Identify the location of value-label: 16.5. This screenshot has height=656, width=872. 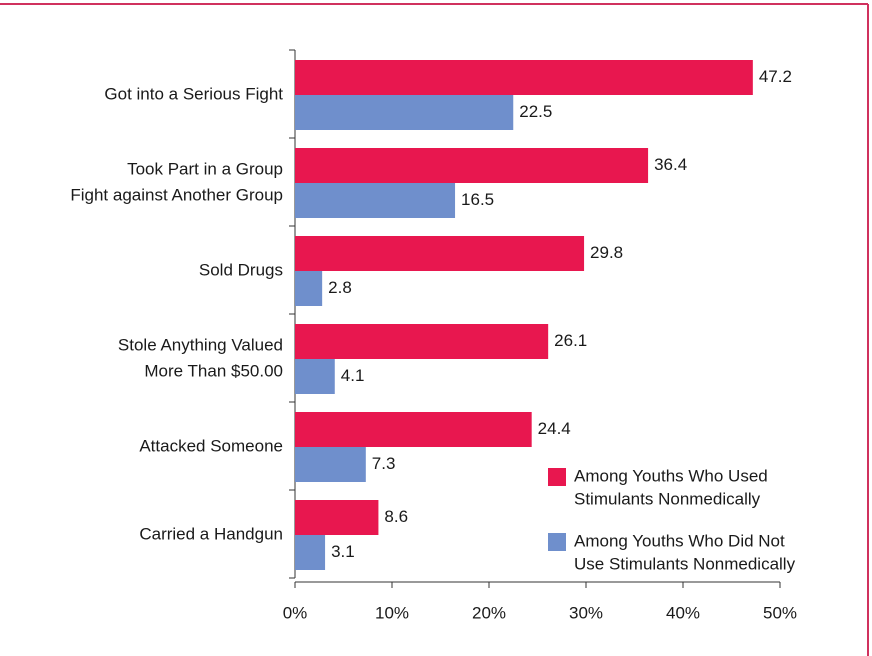
(477, 199).